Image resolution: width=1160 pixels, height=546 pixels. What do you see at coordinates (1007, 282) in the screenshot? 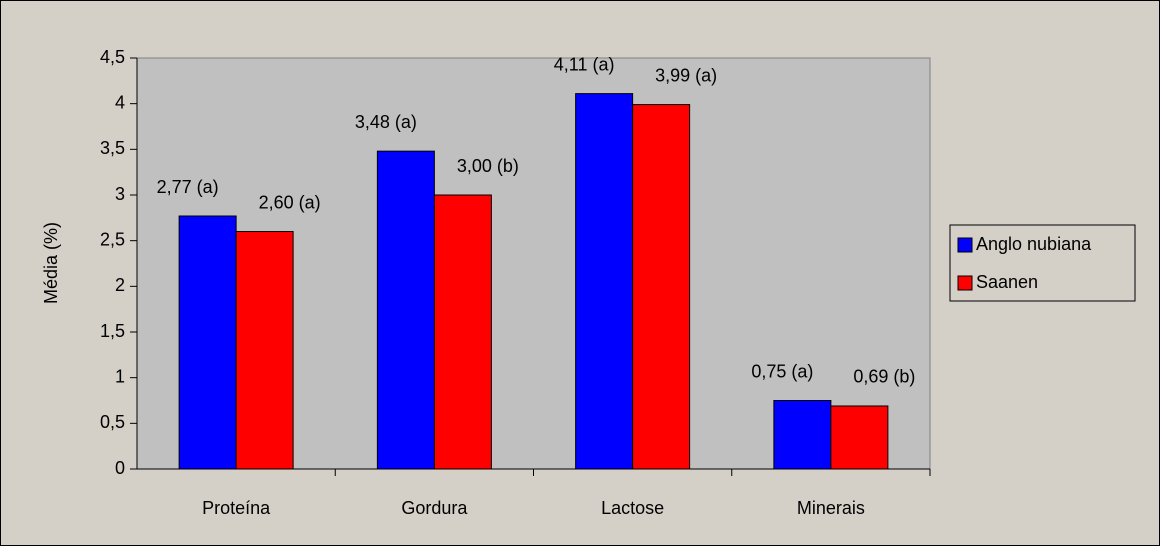
I see `legend-label: Saanen` at bounding box center [1007, 282].